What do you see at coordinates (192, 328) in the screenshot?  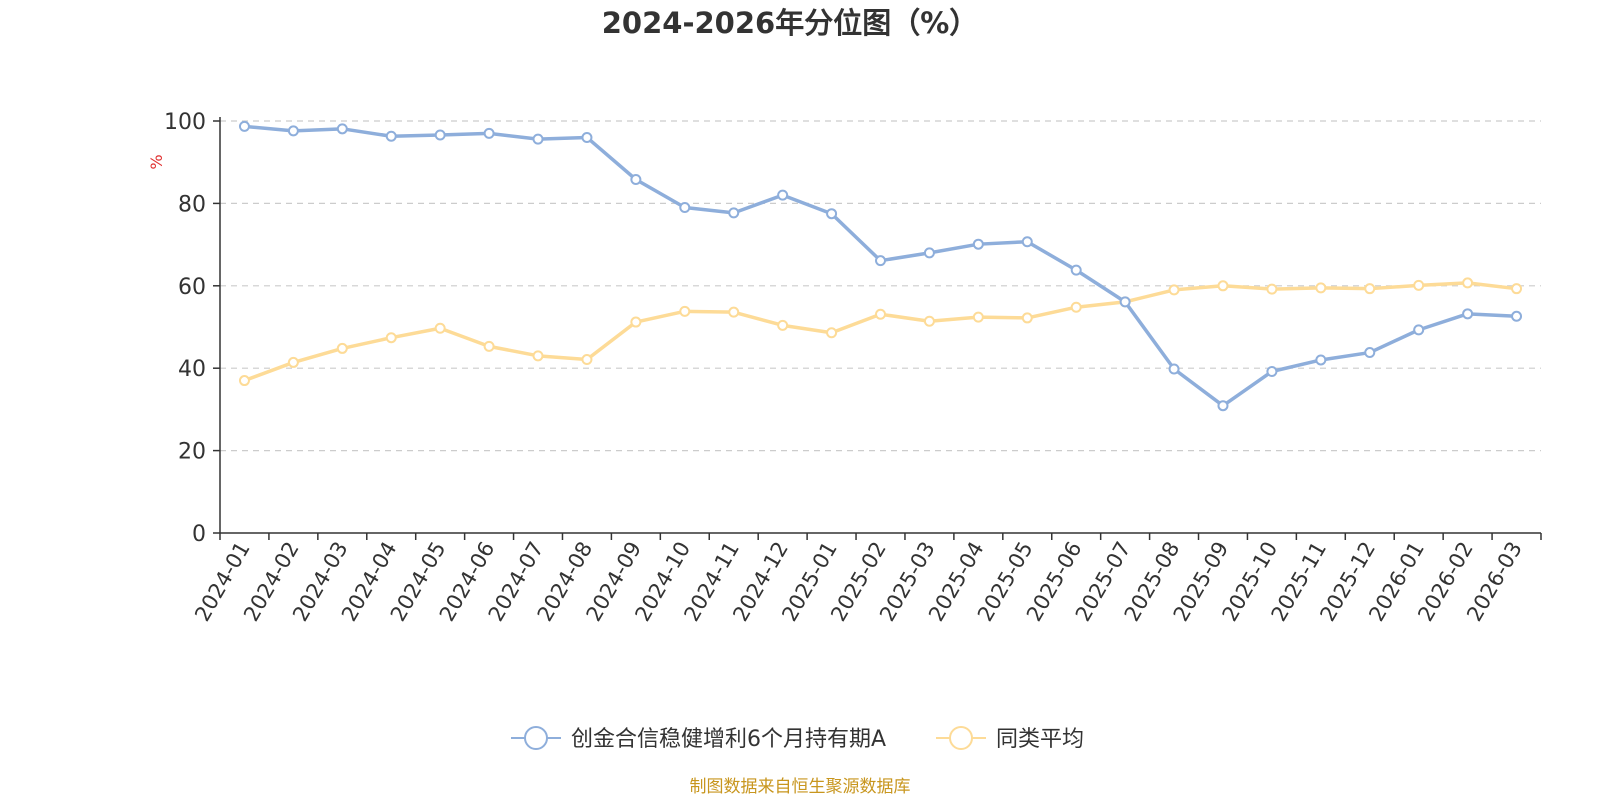 I see `y-axis-ticks: 0 20 40 60 80 100` at bounding box center [192, 328].